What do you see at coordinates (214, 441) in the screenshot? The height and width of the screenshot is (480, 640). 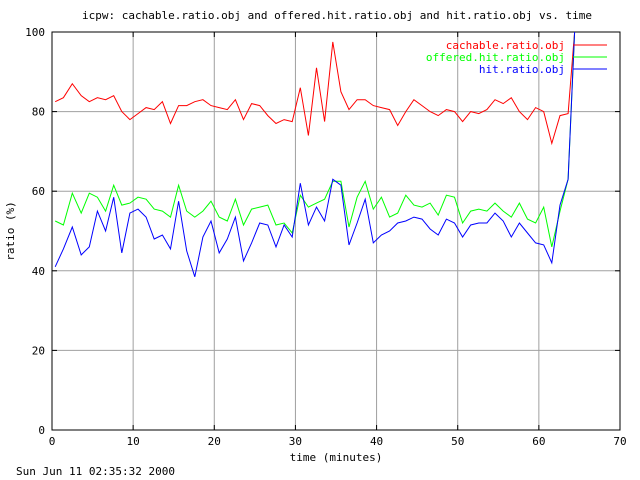 I see `x-tick-label: 20` at bounding box center [214, 441].